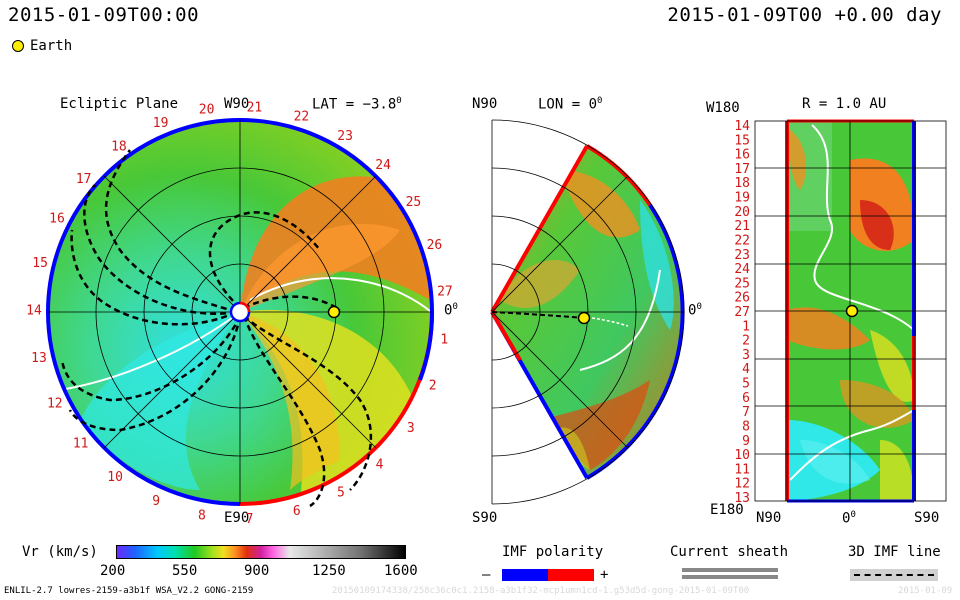  I want to click on imf-polarity-title: IMF polarity, so click(553, 552).